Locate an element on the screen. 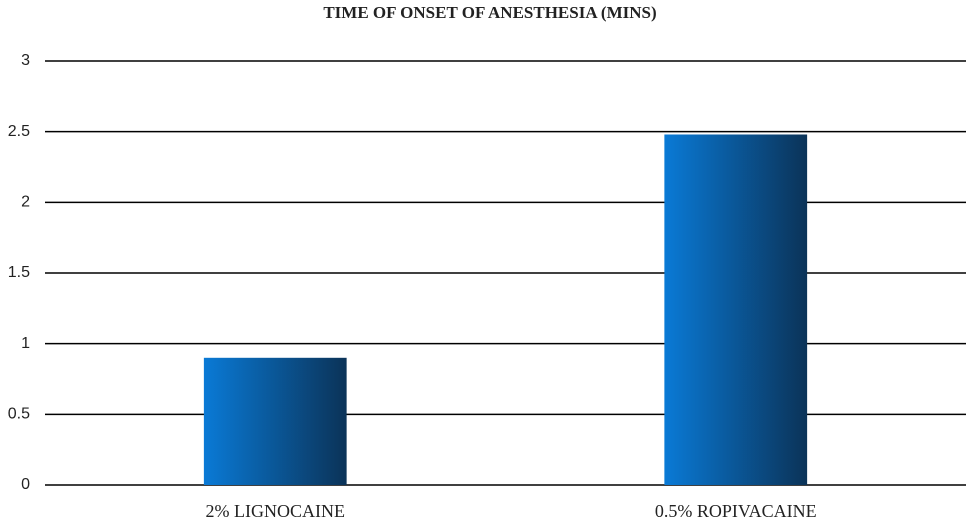  x-tick-label: 2% LIGNOCAINE is located at coordinates (275, 511).